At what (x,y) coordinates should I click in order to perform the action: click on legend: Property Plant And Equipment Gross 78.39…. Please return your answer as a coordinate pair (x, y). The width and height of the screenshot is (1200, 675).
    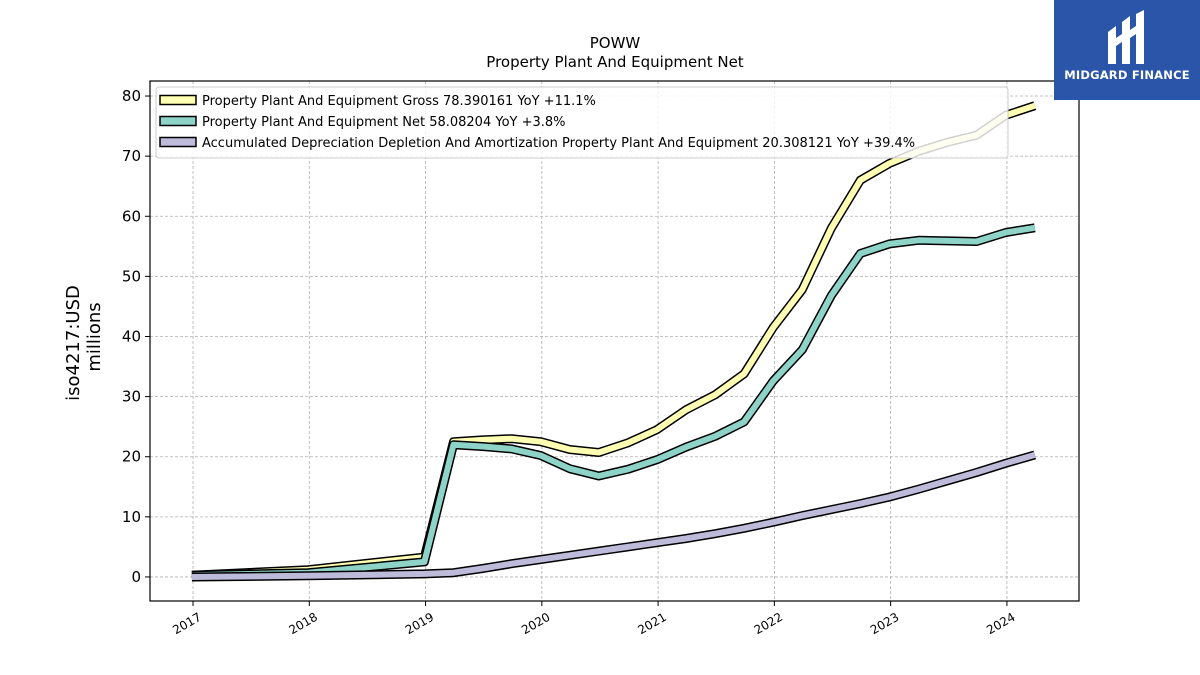
    Looking at the image, I should click on (582, 122).